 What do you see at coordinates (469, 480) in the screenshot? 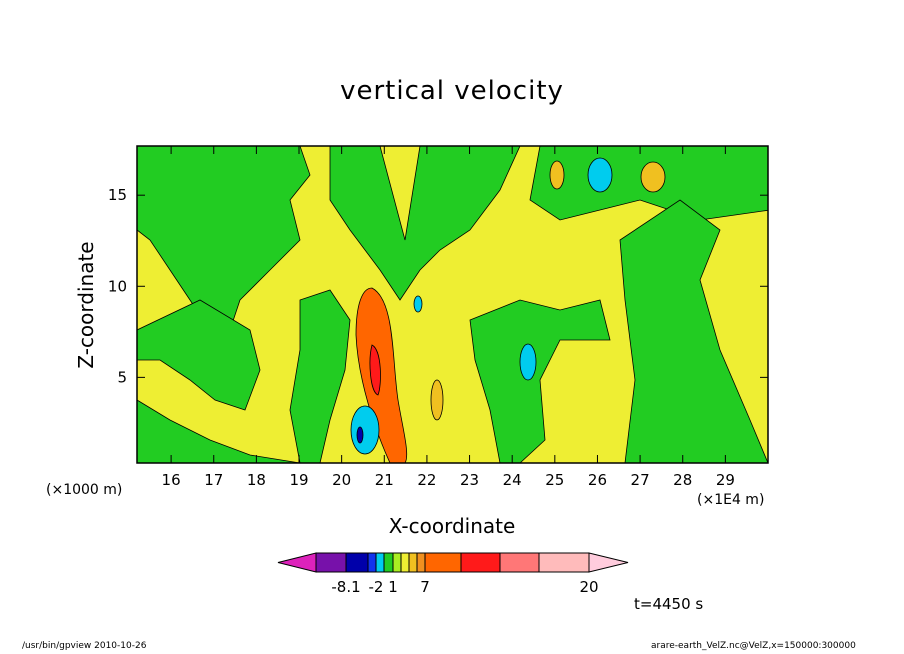
I see `x-tick-label: 23` at bounding box center [469, 480].